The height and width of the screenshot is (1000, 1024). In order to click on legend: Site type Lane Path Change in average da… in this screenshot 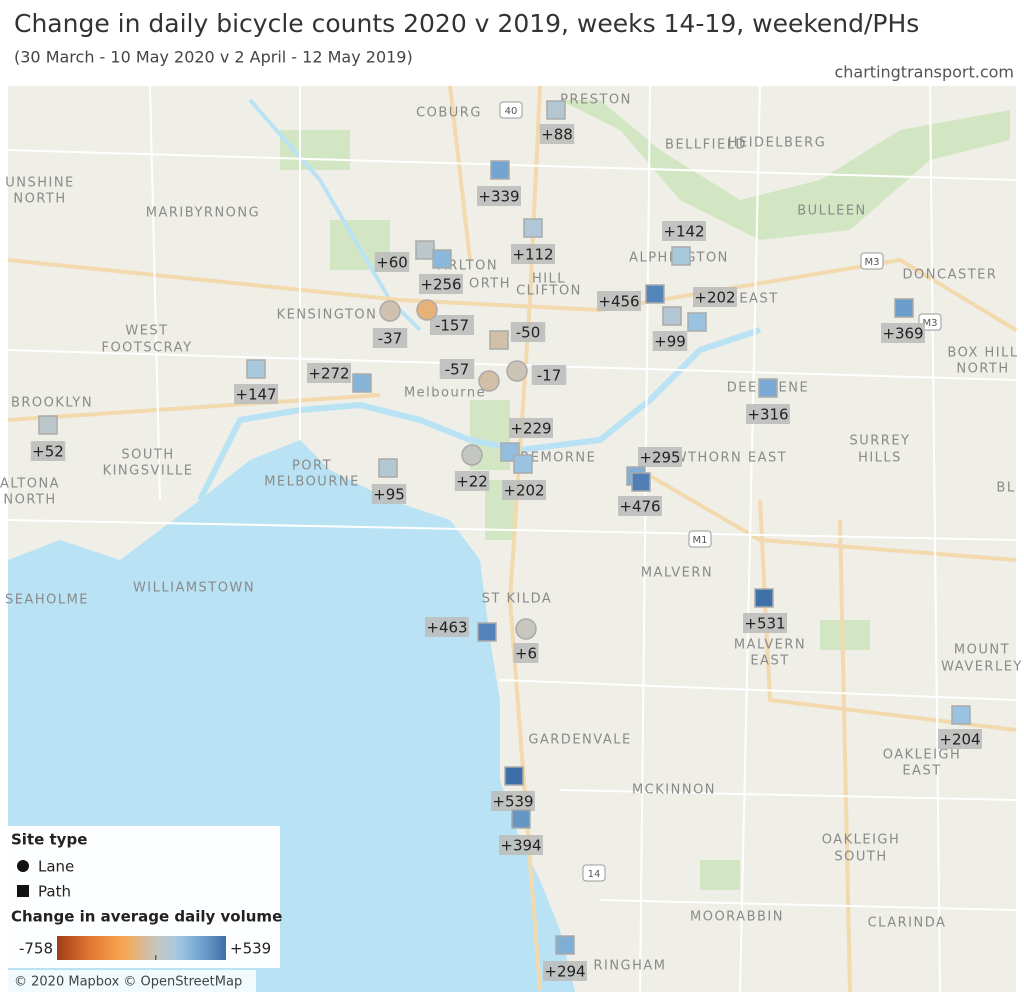, I will do `click(145, 897)`.